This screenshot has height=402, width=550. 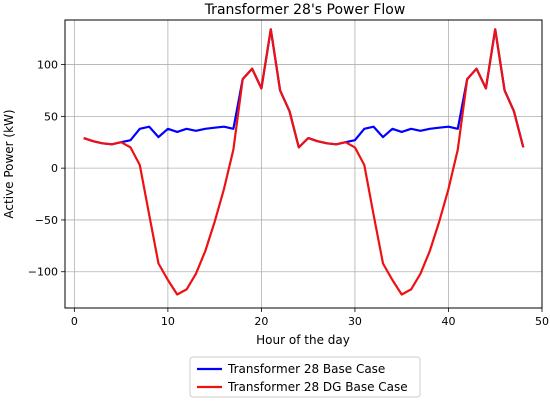 What do you see at coordinates (46, 169) in the screenshot?
I see `y-axis: −100 −50 0 50 100` at bounding box center [46, 169].